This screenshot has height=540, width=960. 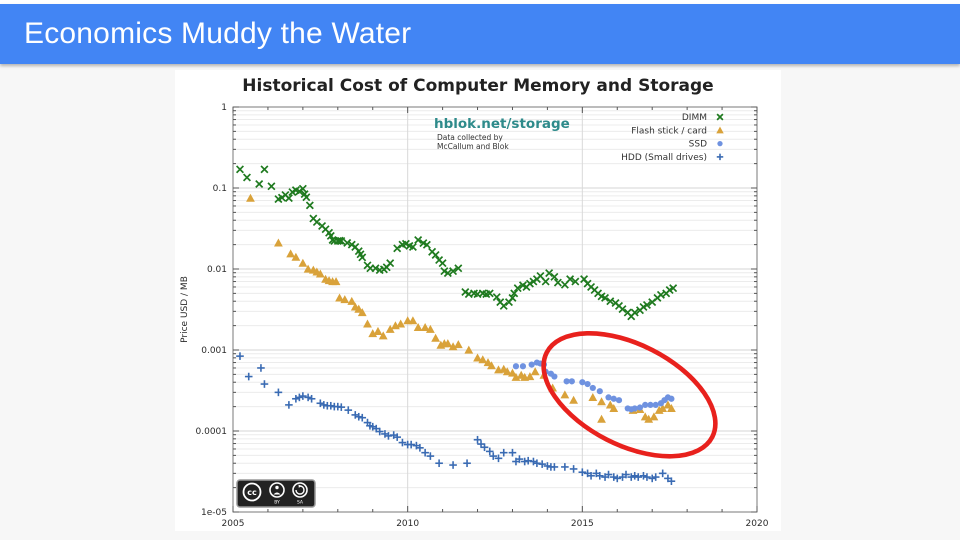 I want to click on cc-icon-text: cc, so click(x=252, y=492).